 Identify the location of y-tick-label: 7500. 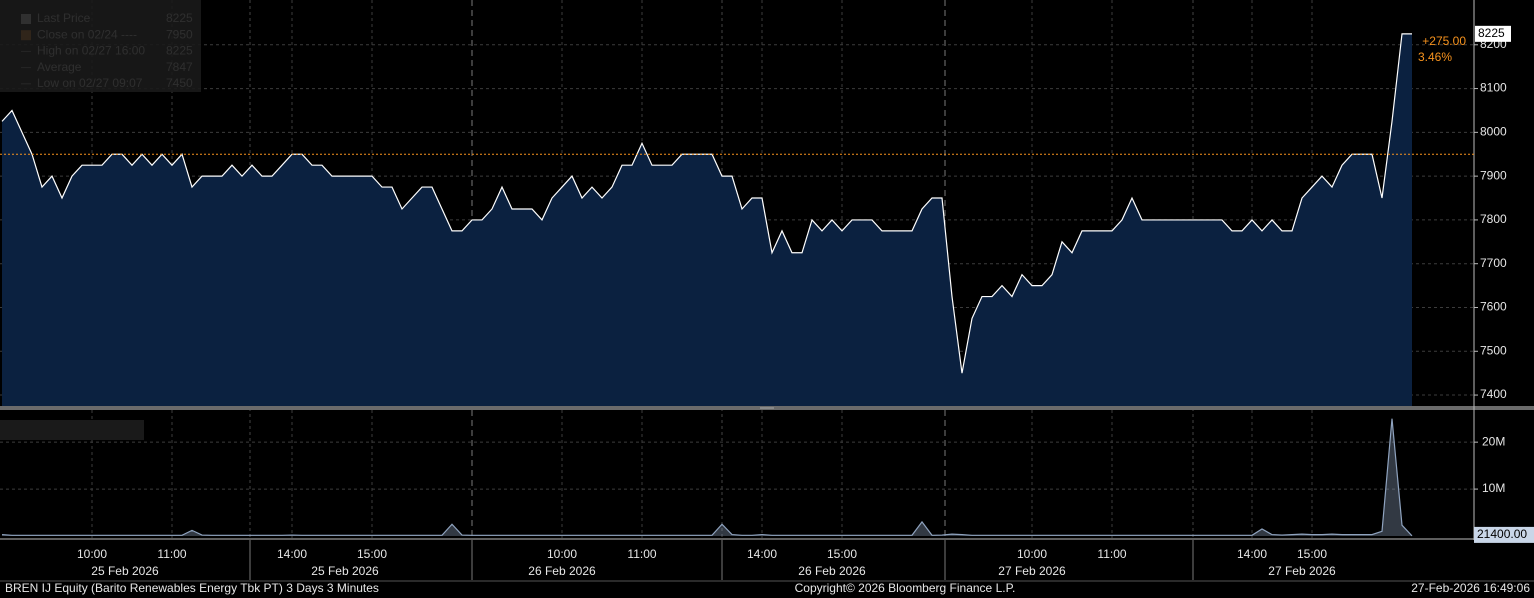
(1493, 350).